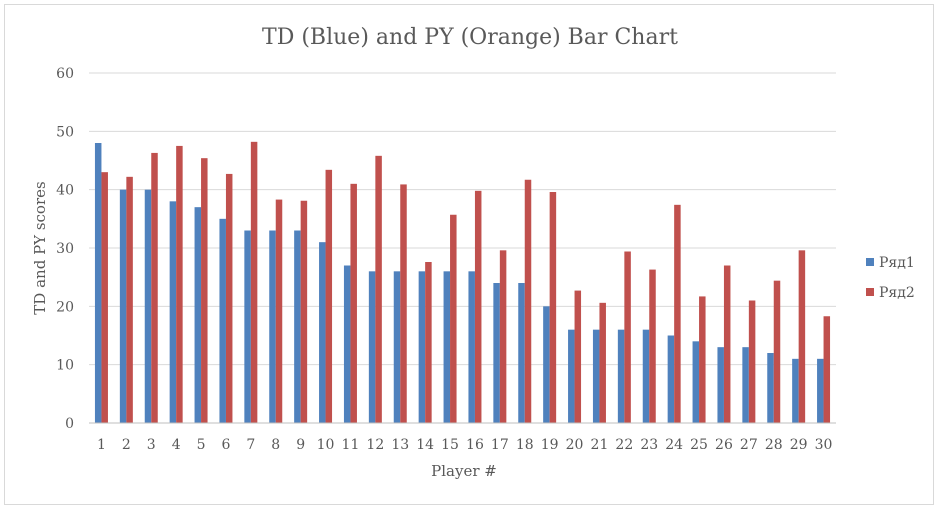 This screenshot has height=515, width=940. Describe the element at coordinates (897, 263) in the screenshot. I see `legend-label: Ряд1` at that location.